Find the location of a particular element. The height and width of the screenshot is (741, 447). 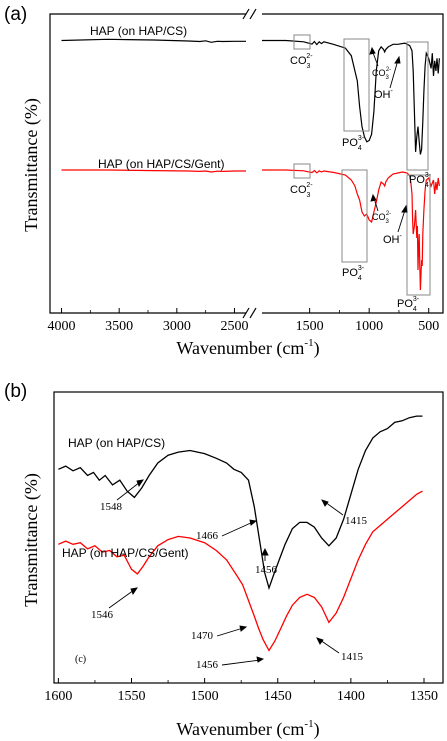

panel-a-label: (a) is located at coordinates (15, 14).